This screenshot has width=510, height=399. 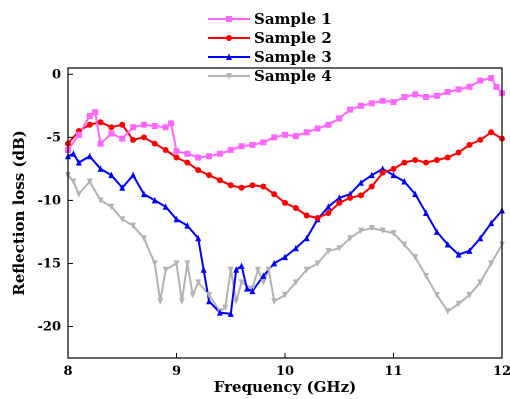 I want to click on y-tick-label: -5, so click(x=54, y=137).